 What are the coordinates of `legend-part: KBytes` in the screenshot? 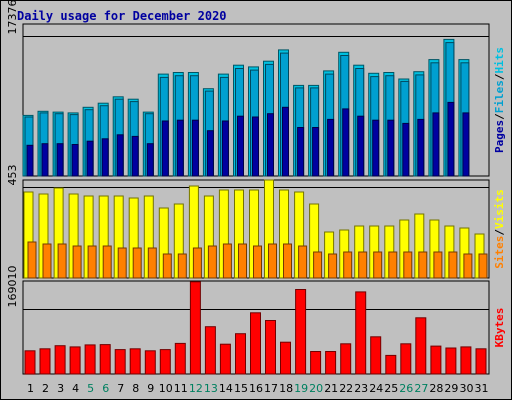 It's located at (499, 328).